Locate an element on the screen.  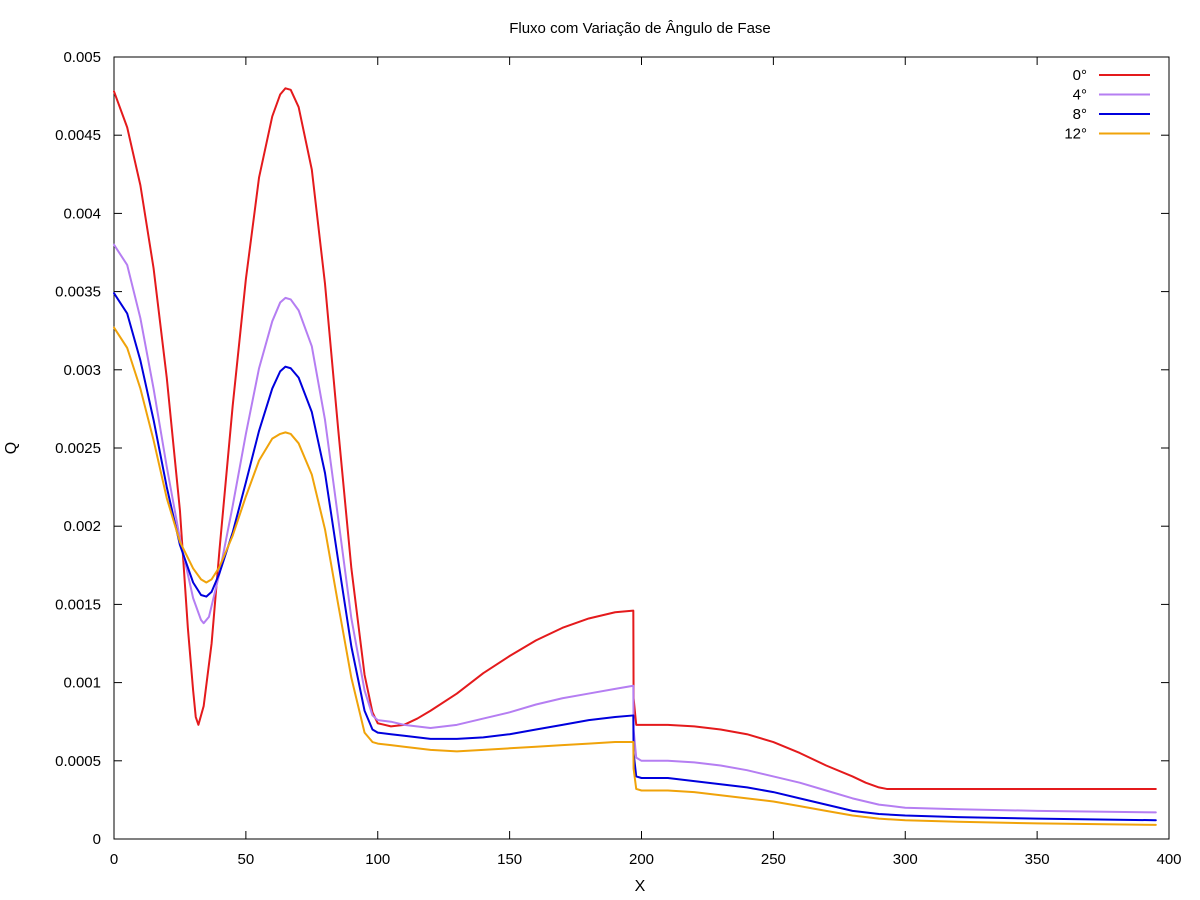
x-axis-label: X is located at coordinates (640, 886).